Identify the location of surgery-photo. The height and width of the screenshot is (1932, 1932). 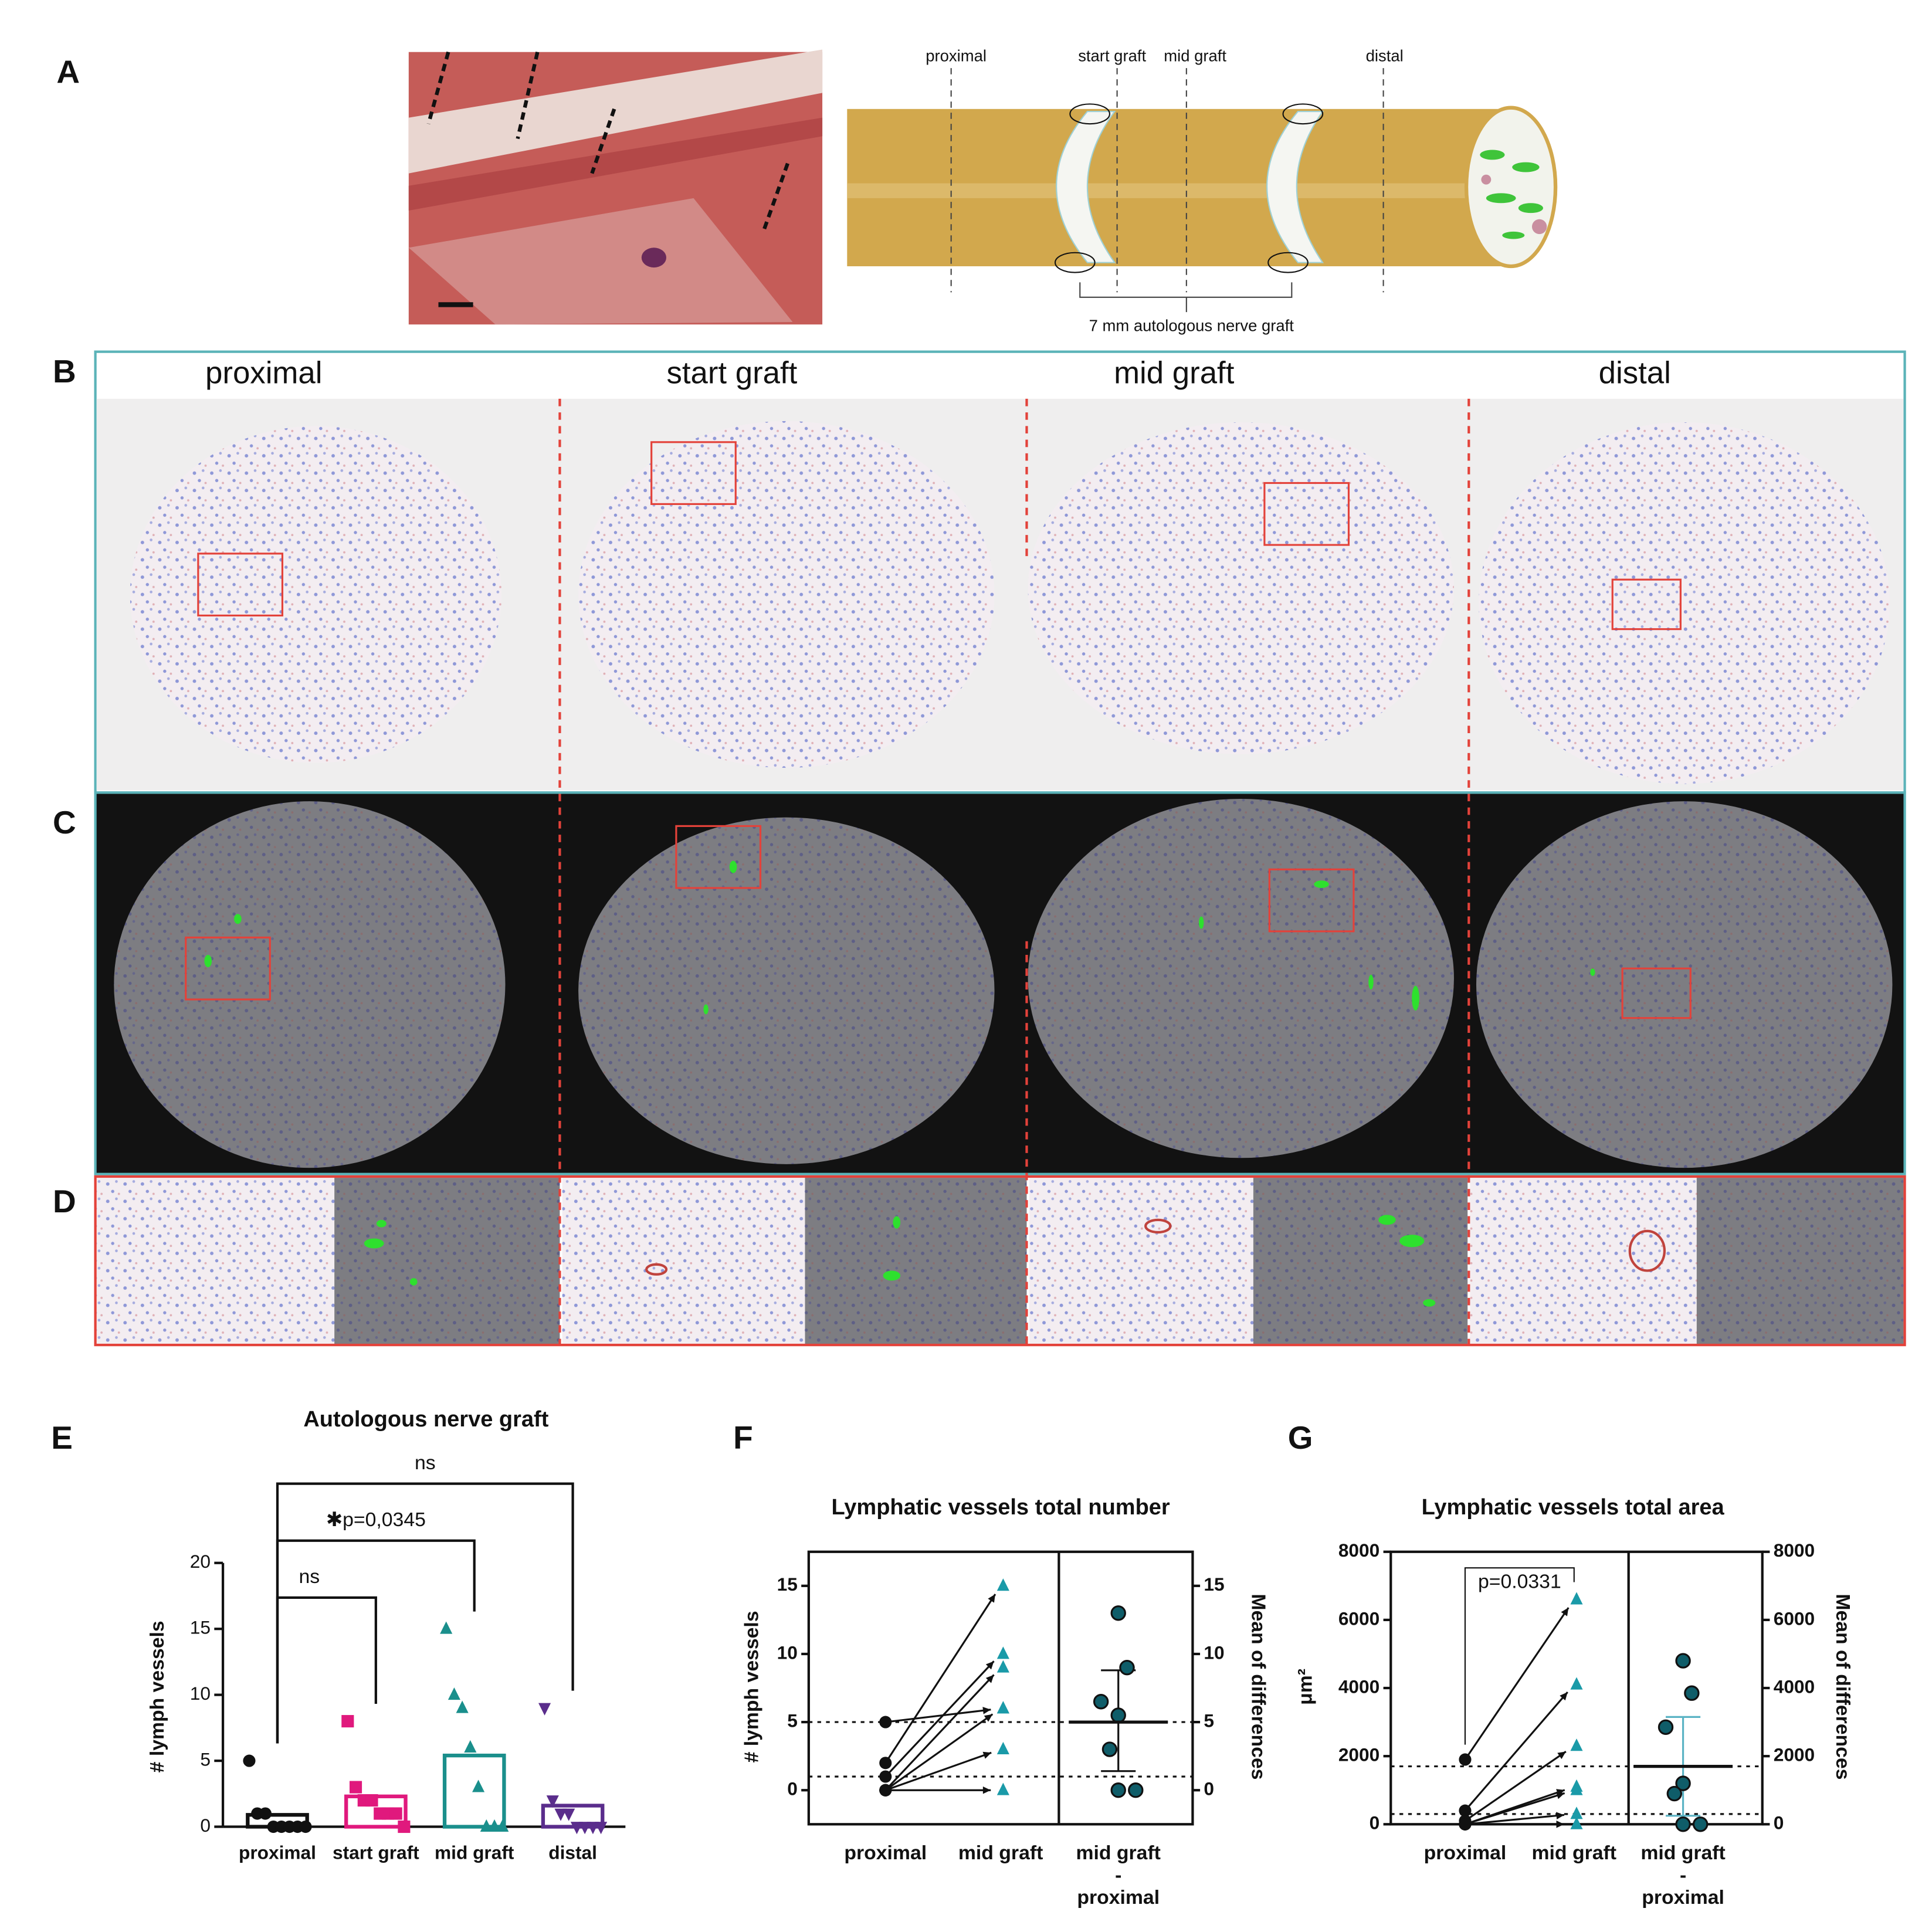
(615, 187).